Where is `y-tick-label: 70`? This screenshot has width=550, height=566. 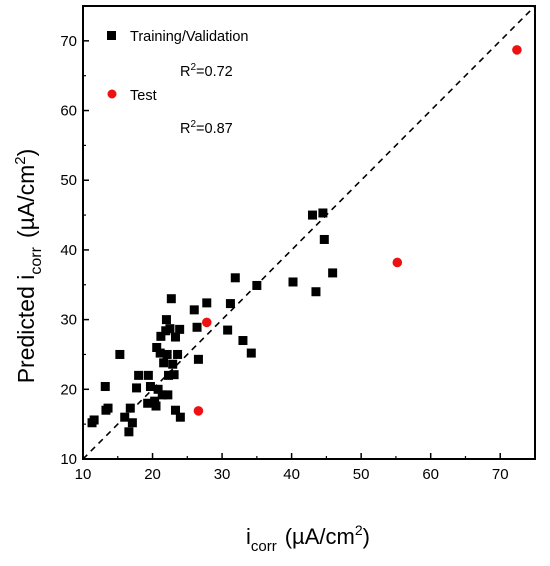
y-tick-label: 70 is located at coordinates (68, 41).